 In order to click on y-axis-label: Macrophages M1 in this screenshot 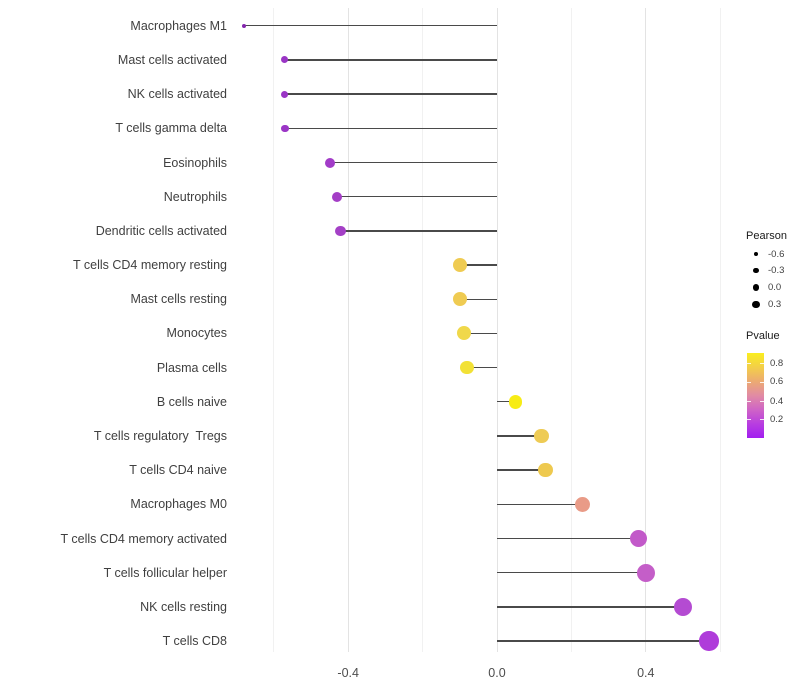, I will do `click(178, 25)`.